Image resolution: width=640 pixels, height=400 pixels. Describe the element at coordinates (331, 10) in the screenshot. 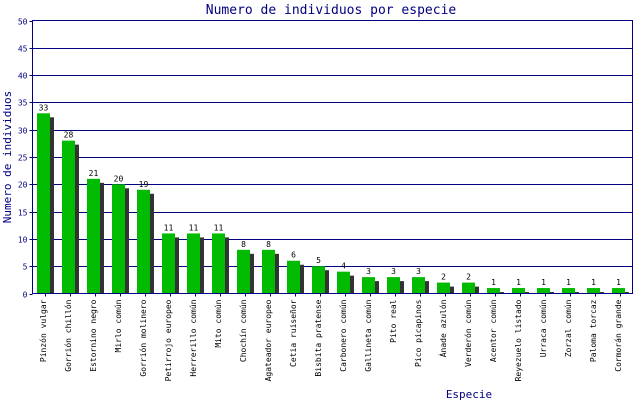

I see `chart-title: Numero de individuos por especie` at that location.